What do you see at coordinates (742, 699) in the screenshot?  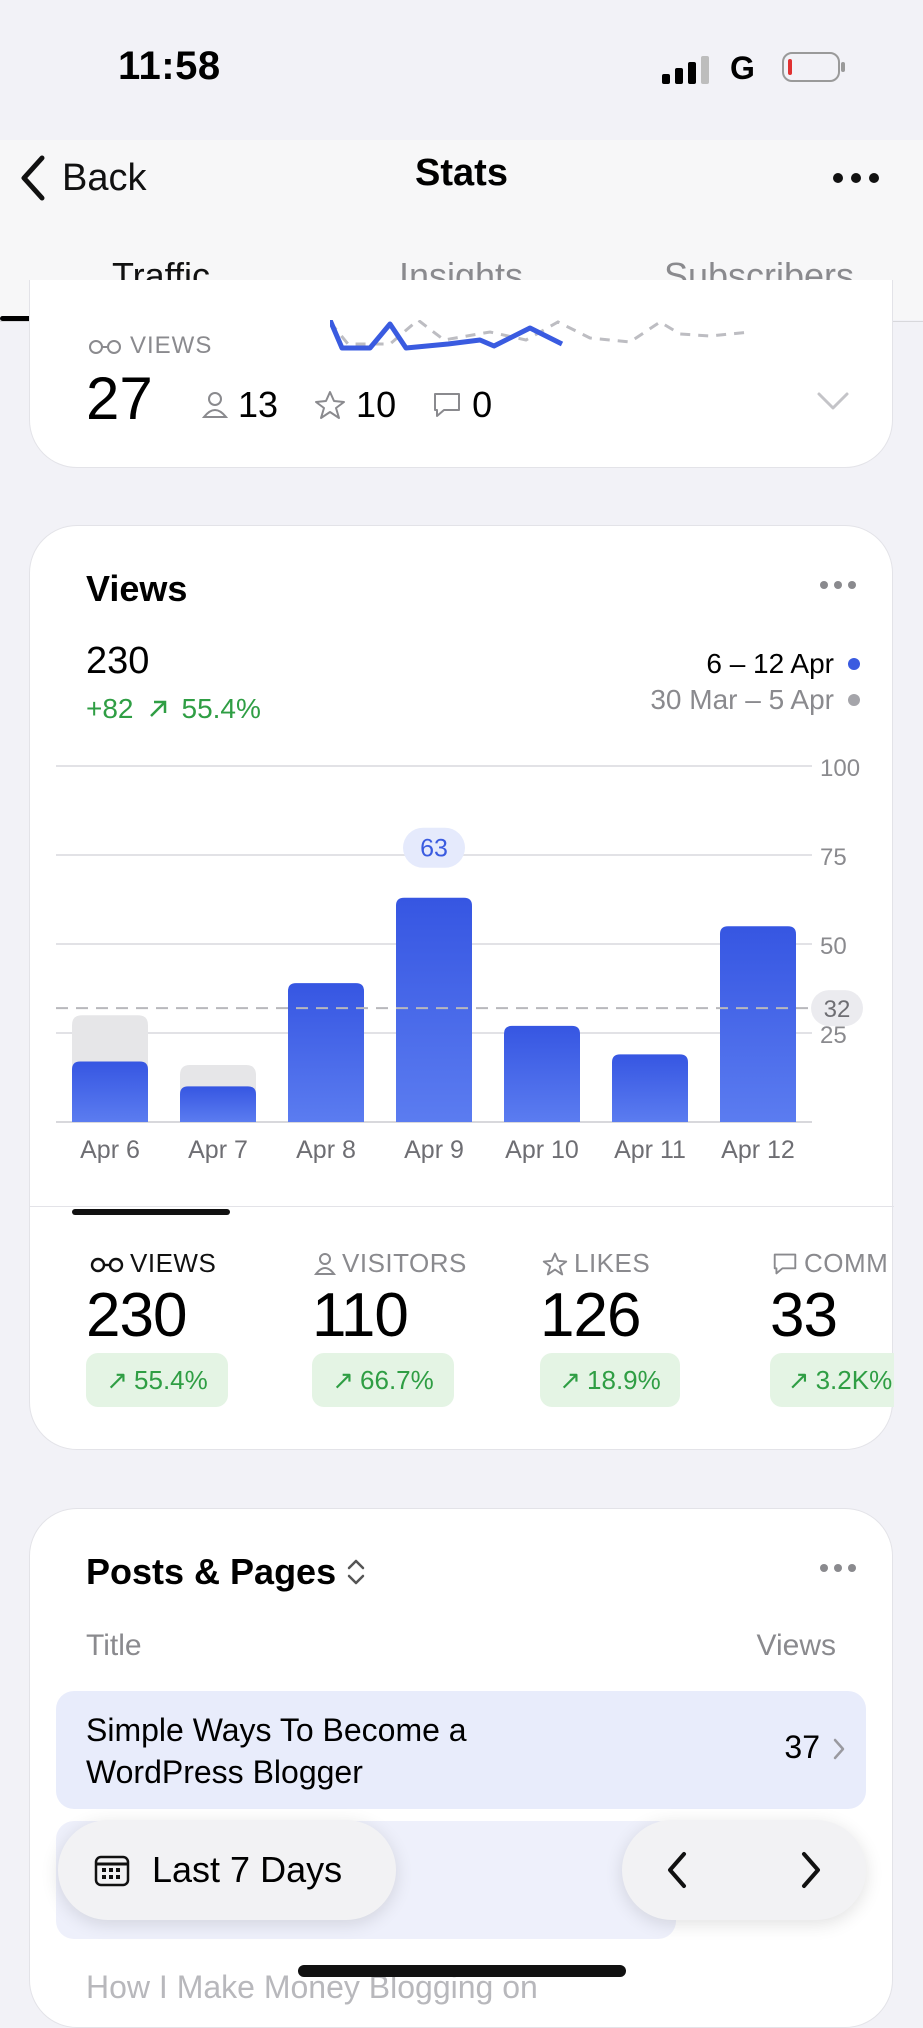 I see `previous-period-label: 30 Mar – 5 Apr` at bounding box center [742, 699].